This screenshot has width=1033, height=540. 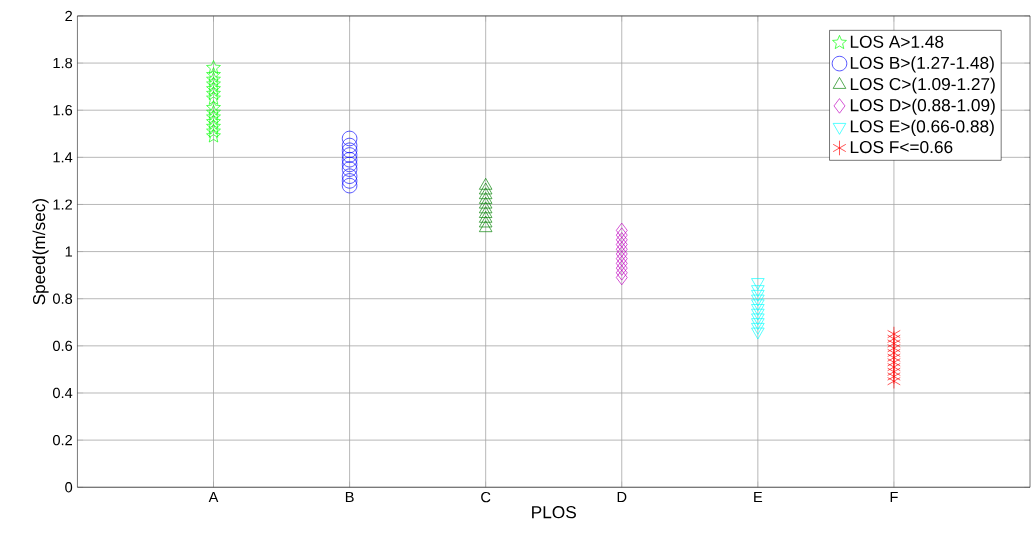 What do you see at coordinates (922, 64) in the screenshot?
I see `legend-label: LOS B>(1.27-1.48)` at bounding box center [922, 64].